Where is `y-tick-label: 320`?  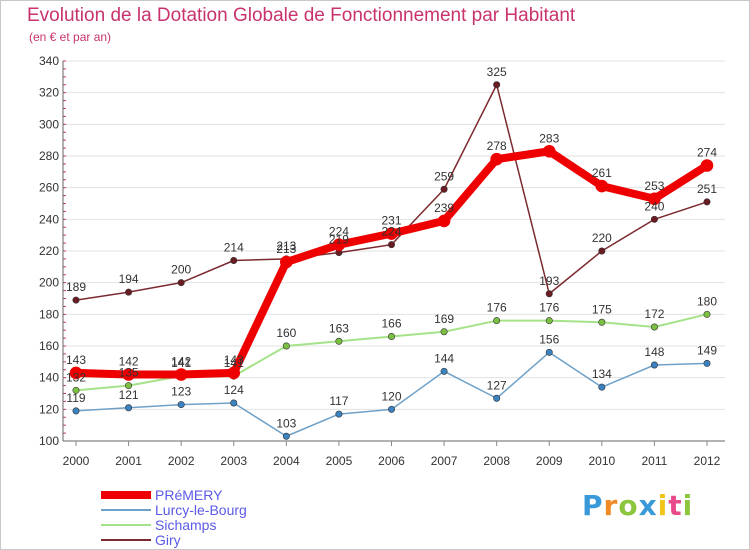 y-tick-label: 320 is located at coordinates (49, 93).